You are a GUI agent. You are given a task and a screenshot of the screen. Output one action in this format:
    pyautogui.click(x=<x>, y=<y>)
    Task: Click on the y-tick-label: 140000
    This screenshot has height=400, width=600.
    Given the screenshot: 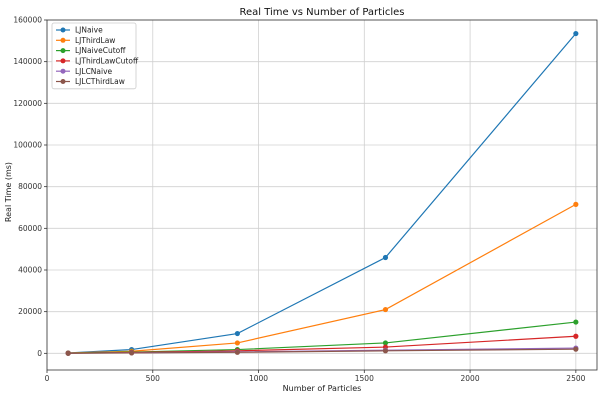 What is the action you would take?
    pyautogui.click(x=27, y=61)
    